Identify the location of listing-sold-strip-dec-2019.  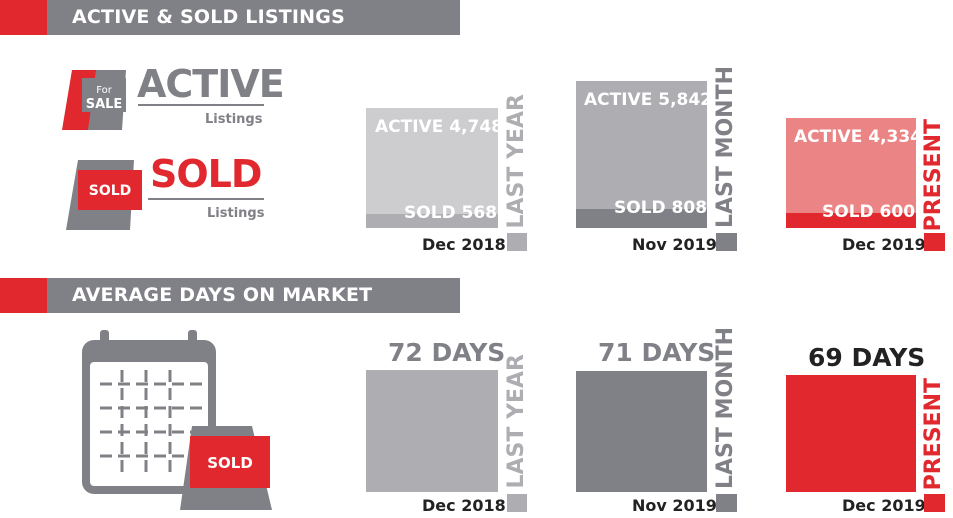
(851, 220).